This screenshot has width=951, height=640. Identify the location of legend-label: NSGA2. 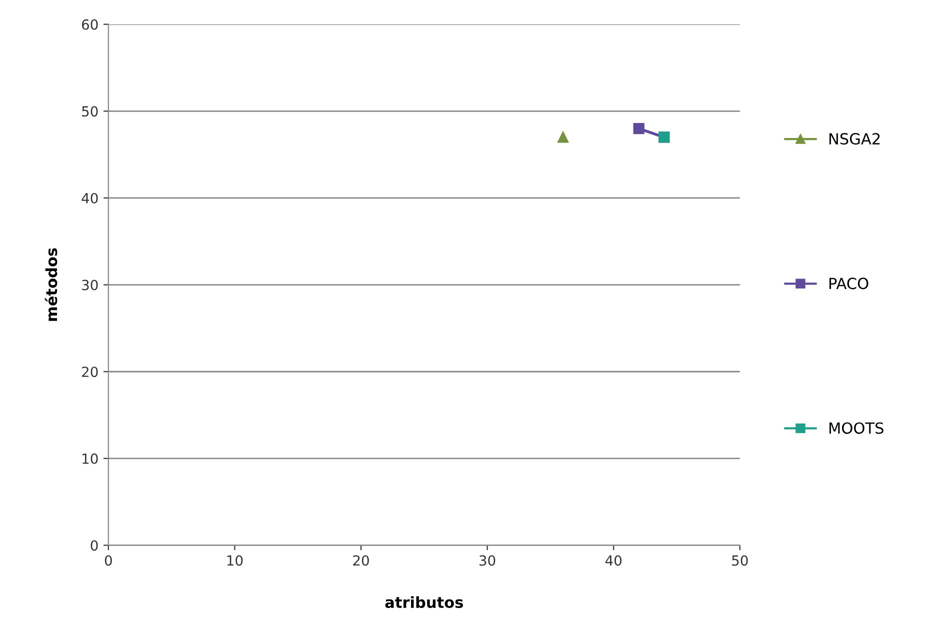
(854, 139).